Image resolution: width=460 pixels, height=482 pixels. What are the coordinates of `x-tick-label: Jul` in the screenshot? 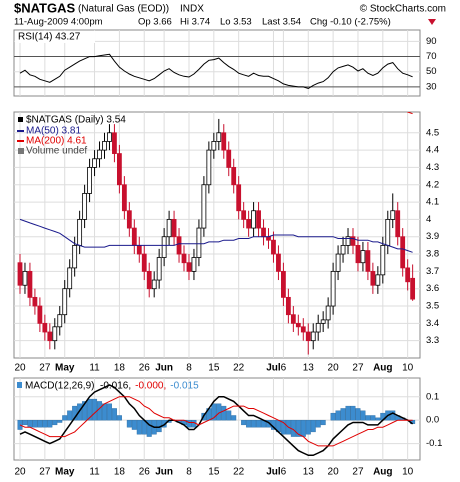 It's located at (273, 472).